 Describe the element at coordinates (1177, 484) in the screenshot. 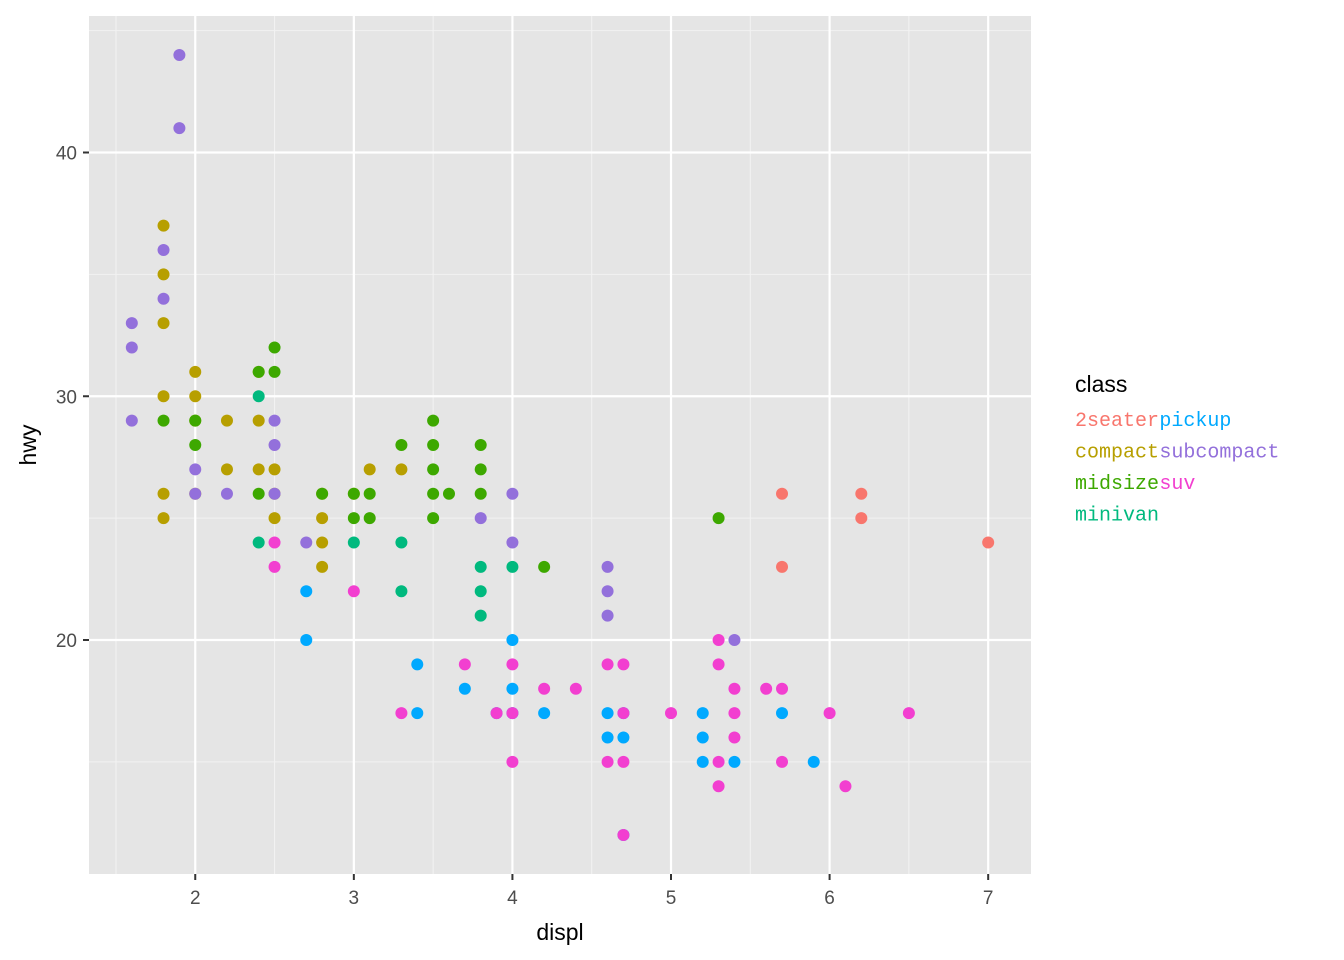

I see `legend-label-suv: suv` at that location.